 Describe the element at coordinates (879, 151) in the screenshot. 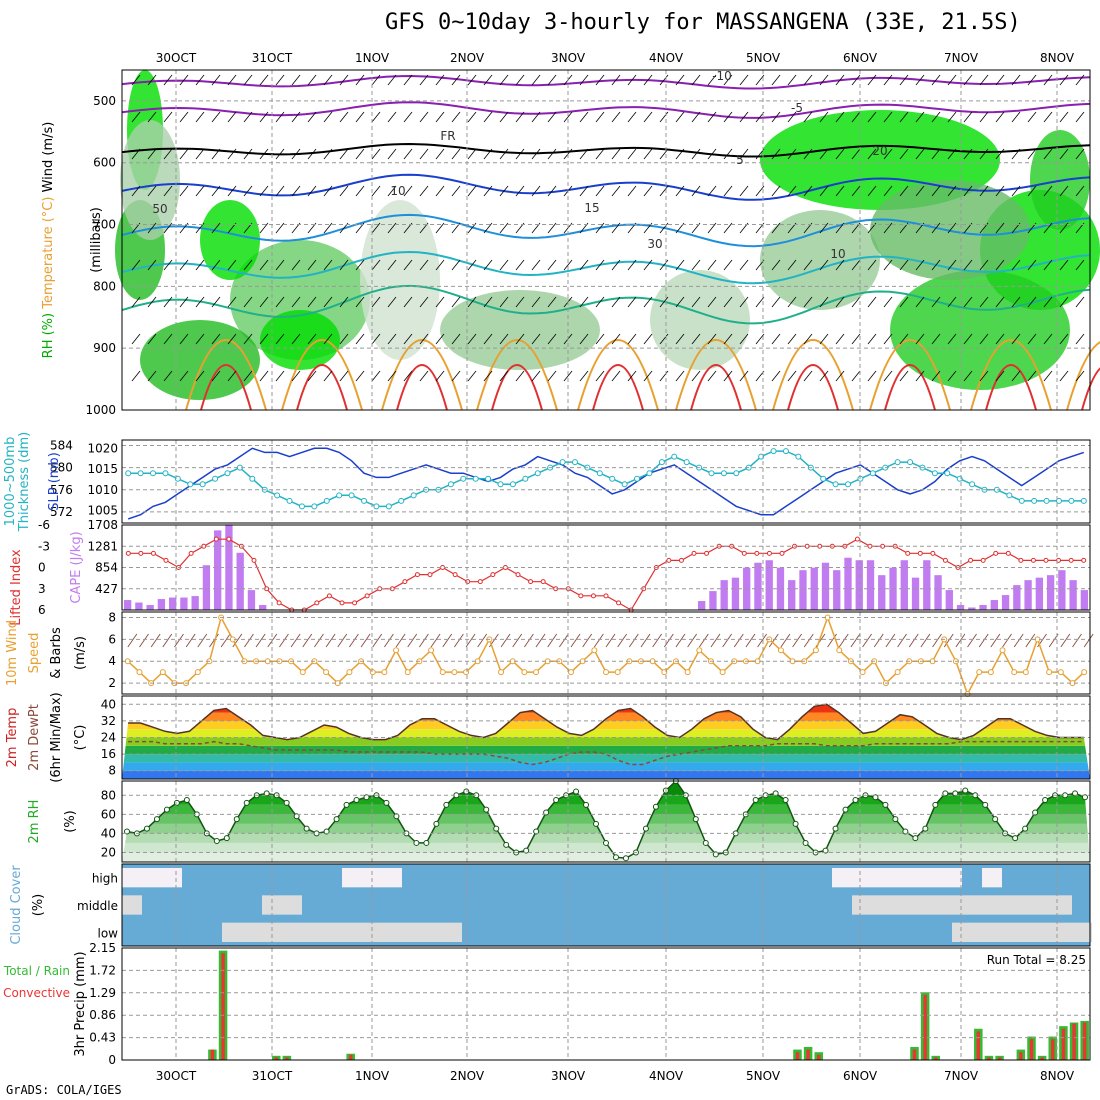

I see `contour-label: 20` at that location.